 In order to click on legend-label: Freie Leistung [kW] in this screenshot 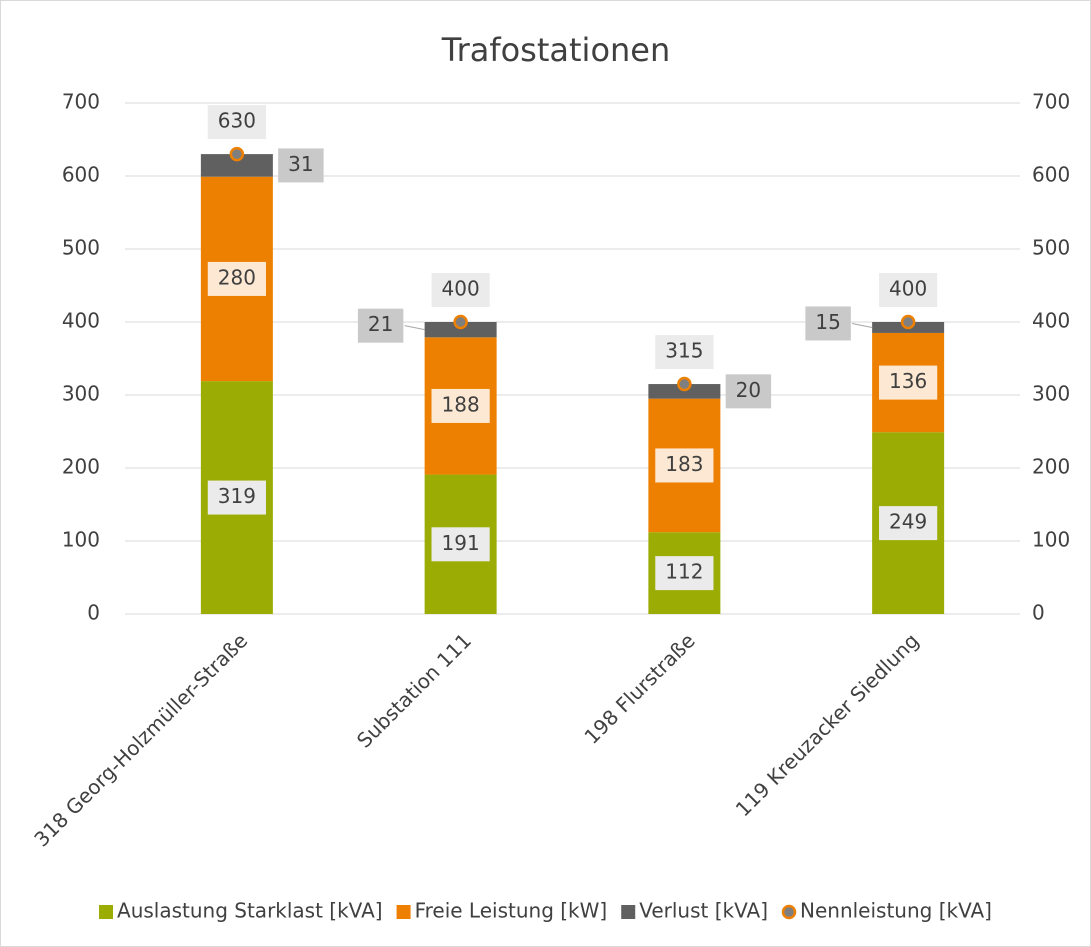, I will do `click(511, 911)`.